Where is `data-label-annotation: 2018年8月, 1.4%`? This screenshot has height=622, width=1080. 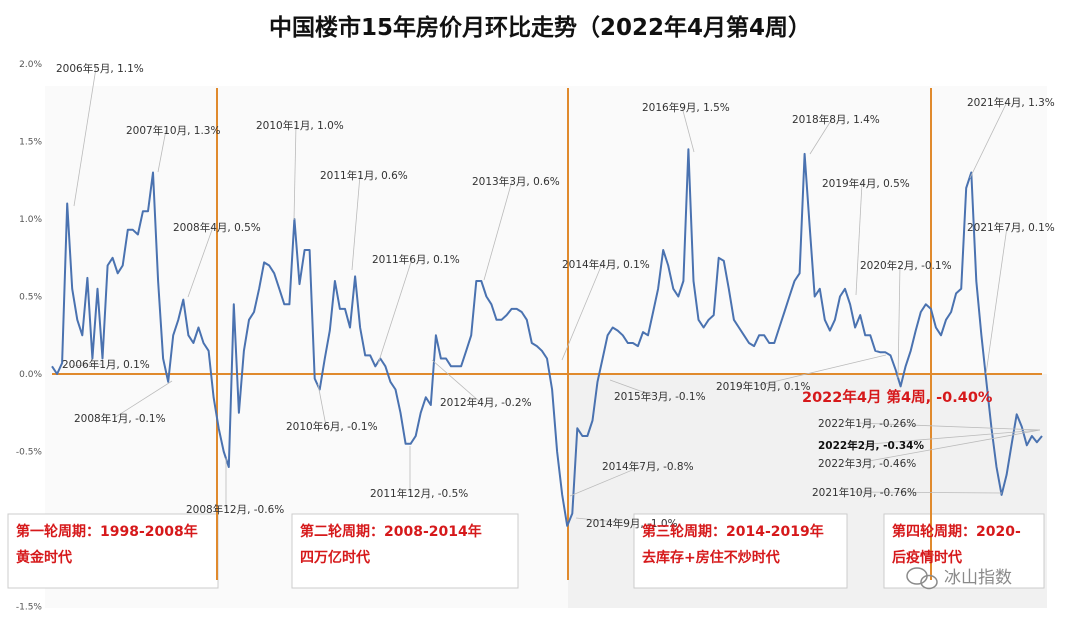 data-label-annotation: 2018年8月, 1.4% is located at coordinates (836, 119).